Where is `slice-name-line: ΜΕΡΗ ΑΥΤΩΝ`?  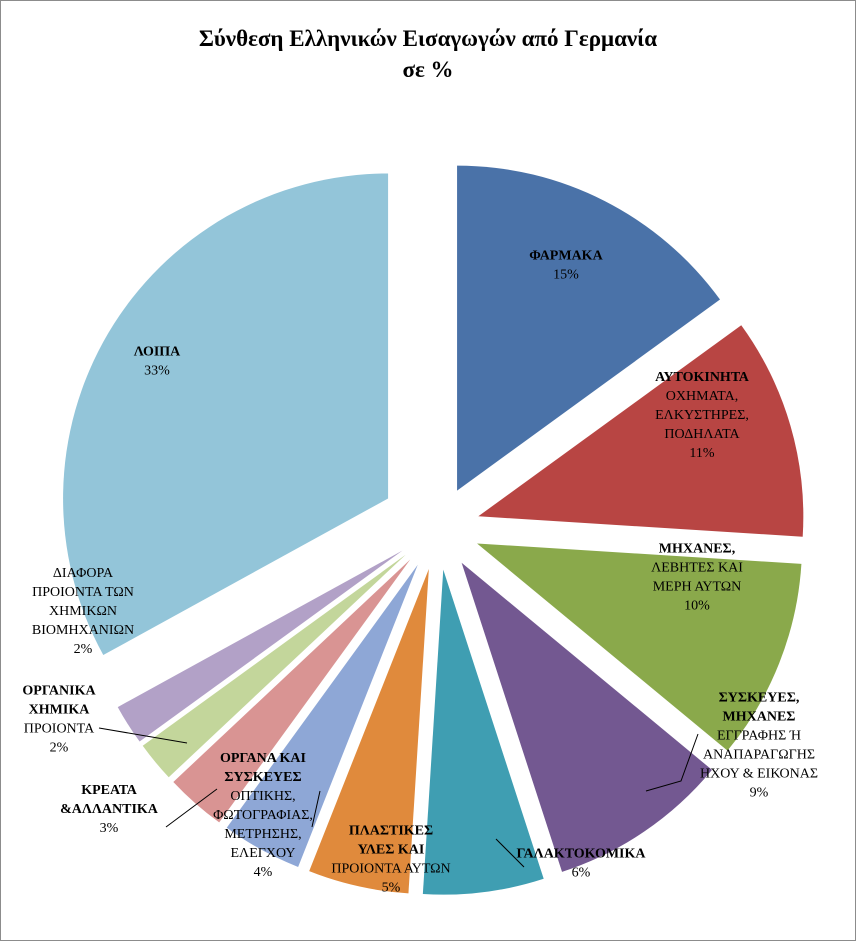 slice-name-line: ΜΕΡΗ ΑΥΤΩΝ is located at coordinates (697, 587).